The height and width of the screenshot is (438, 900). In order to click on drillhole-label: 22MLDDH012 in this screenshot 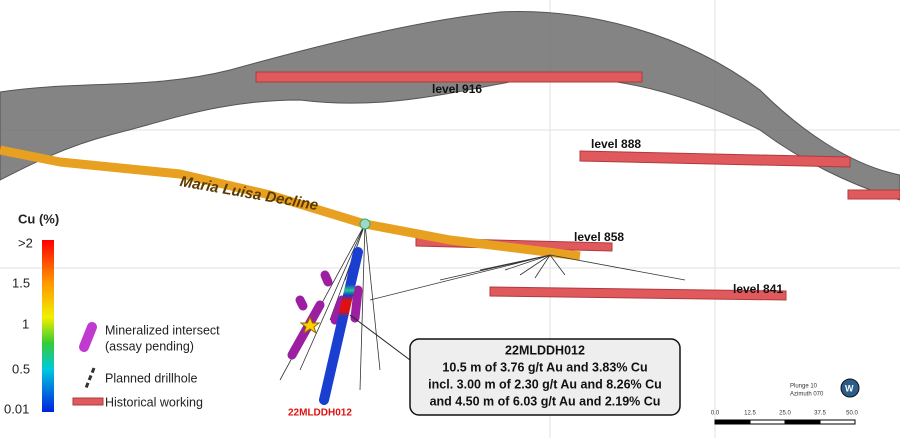, I will do `click(320, 413)`.